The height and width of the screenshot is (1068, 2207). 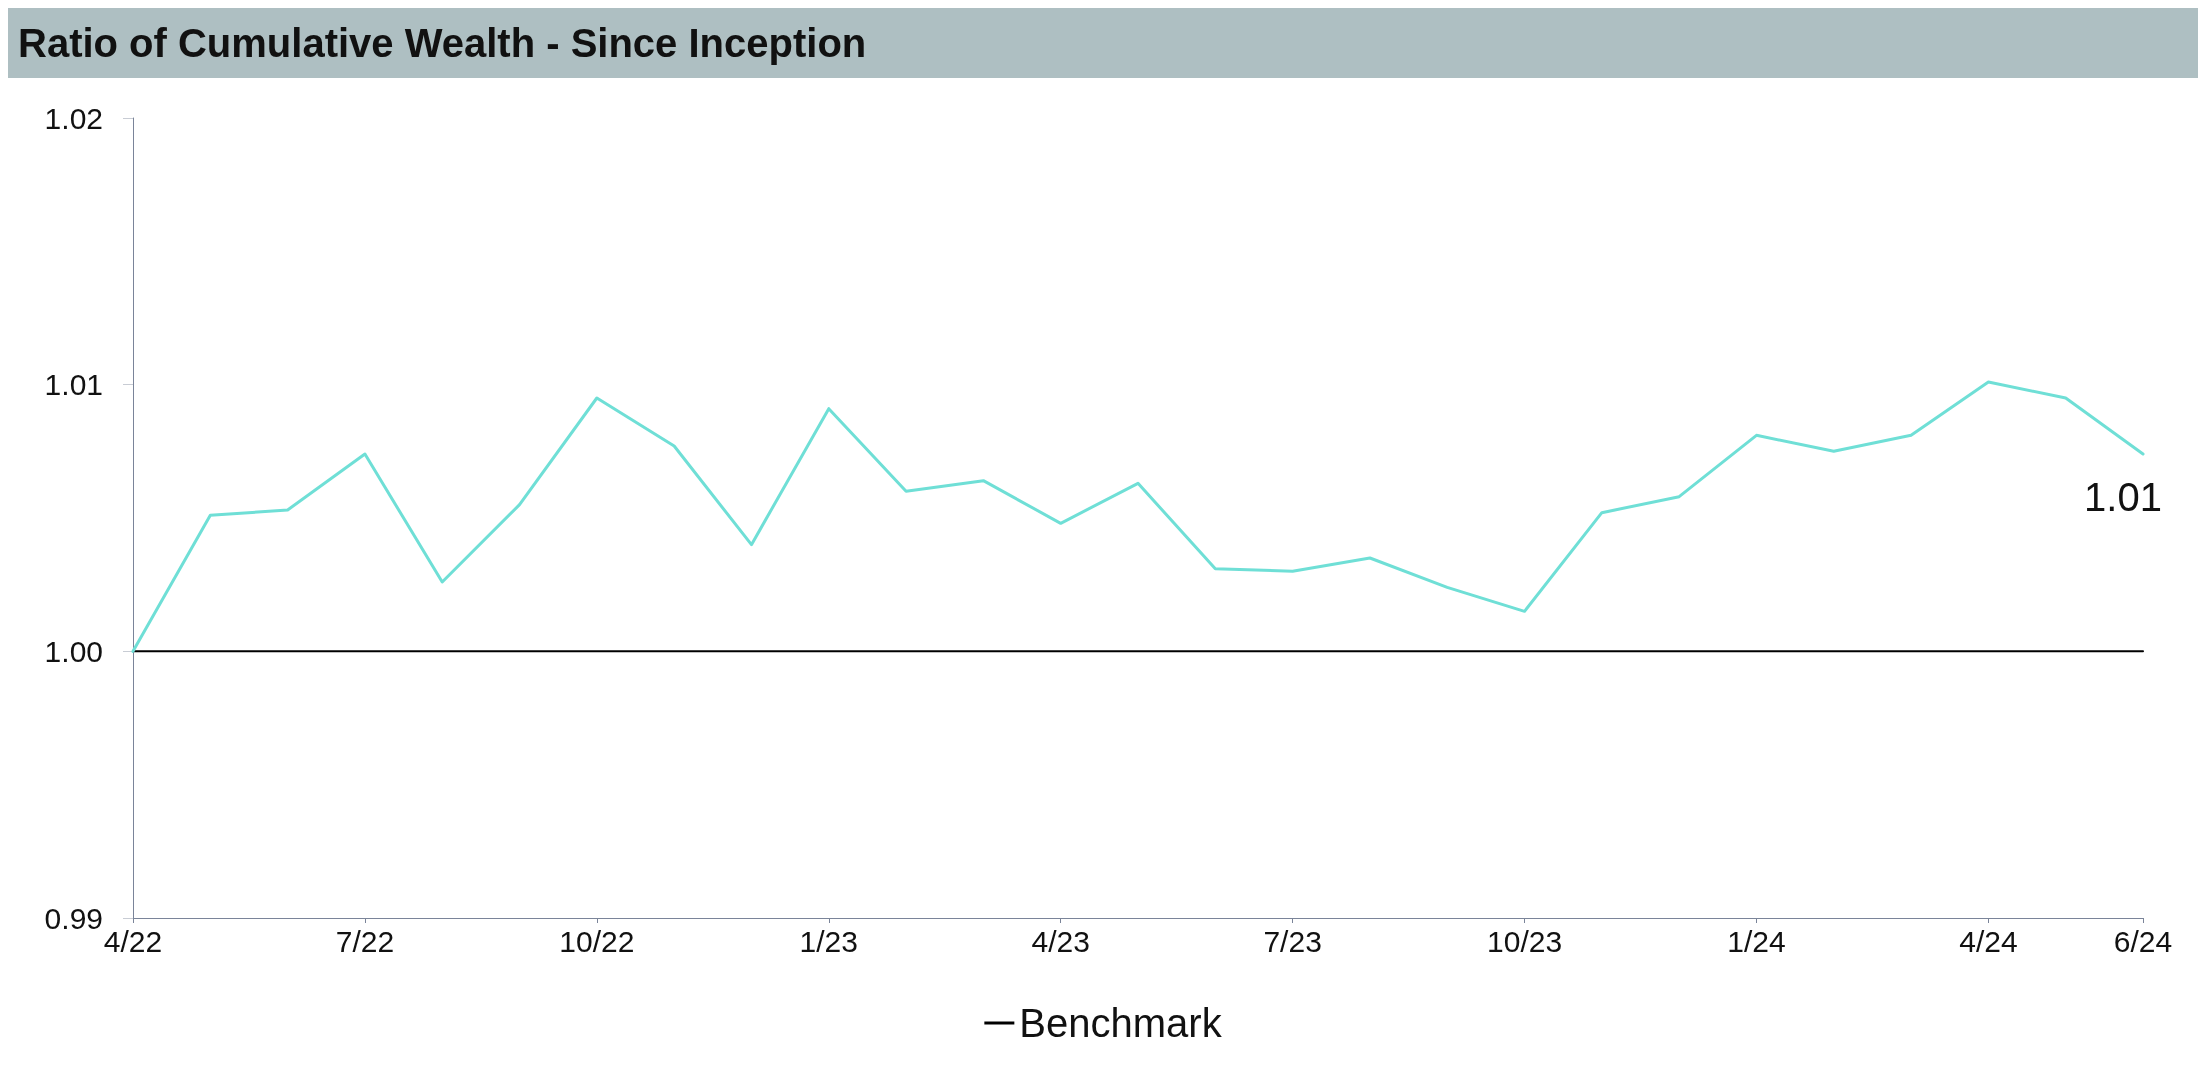 I want to click on y-tick-label: 1.02, so click(x=73, y=118).